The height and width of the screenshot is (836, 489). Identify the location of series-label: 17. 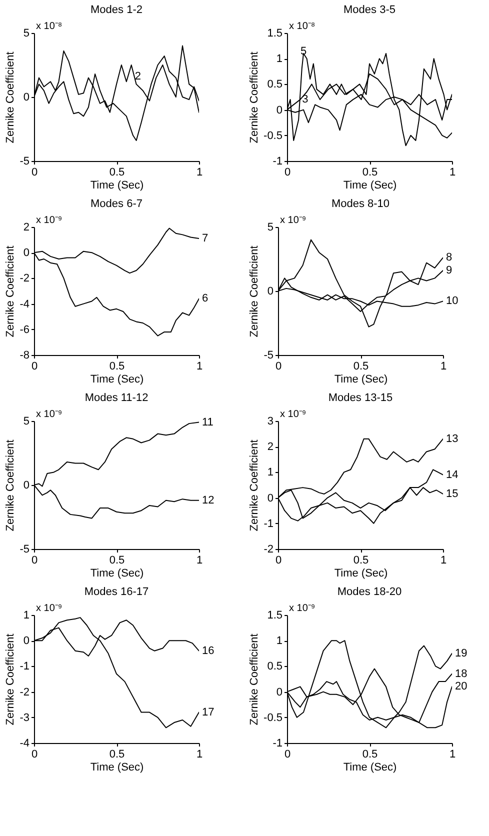
(208, 712).